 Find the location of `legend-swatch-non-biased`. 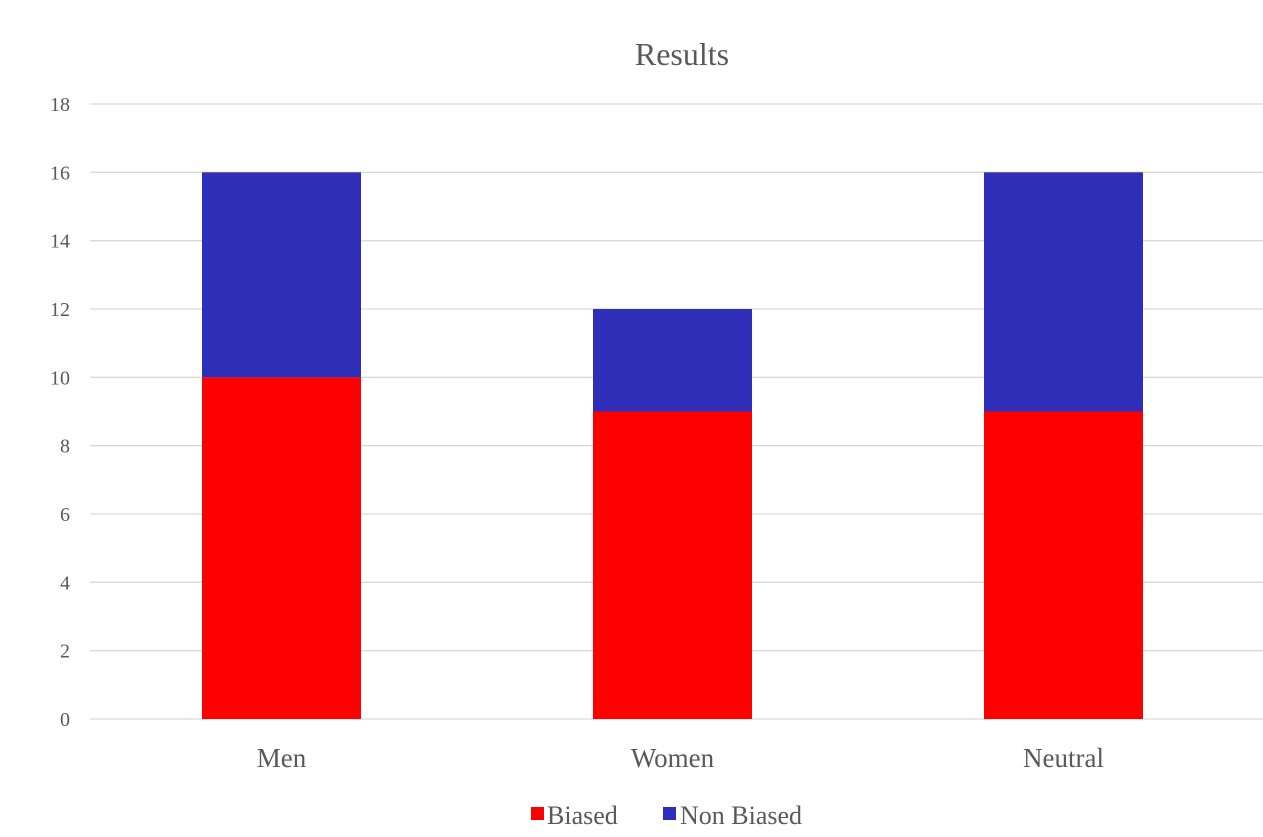

legend-swatch-non-biased is located at coordinates (669, 813).